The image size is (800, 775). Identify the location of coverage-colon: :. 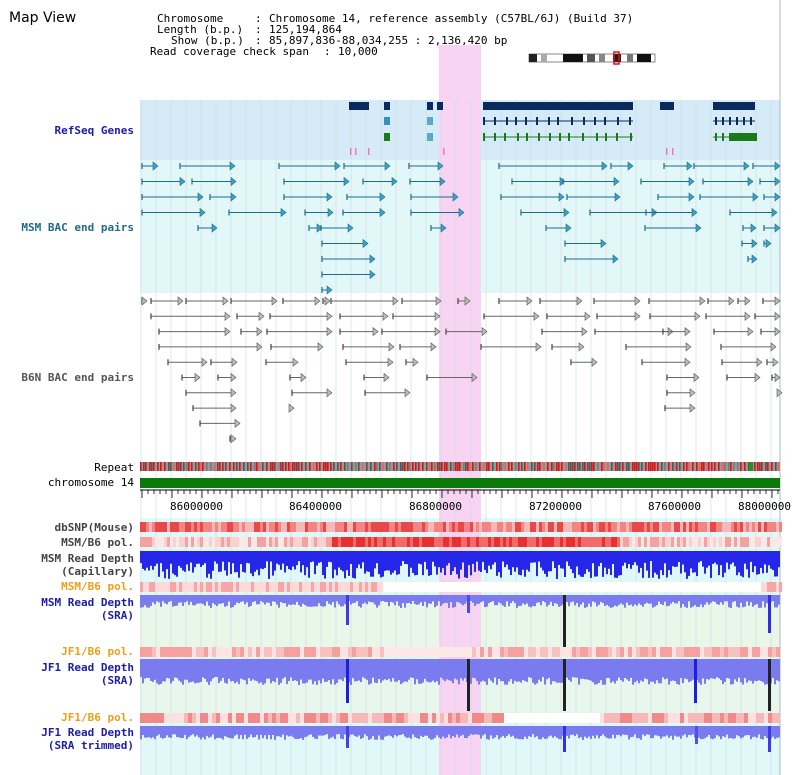
(327, 51).